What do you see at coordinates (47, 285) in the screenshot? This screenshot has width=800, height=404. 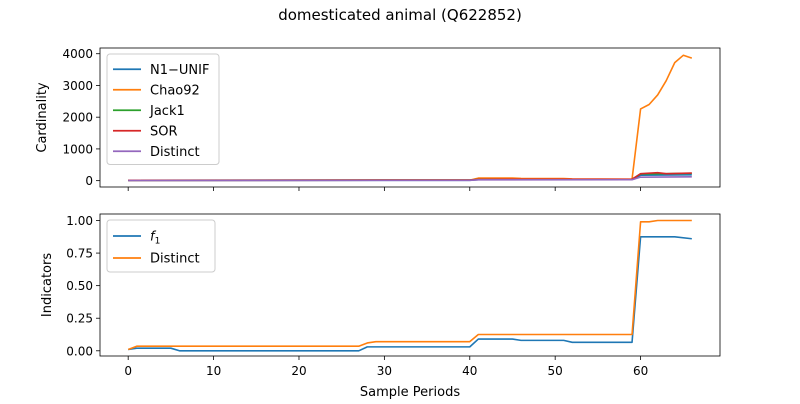 I see `y-axis-label: Indicators` at bounding box center [47, 285].